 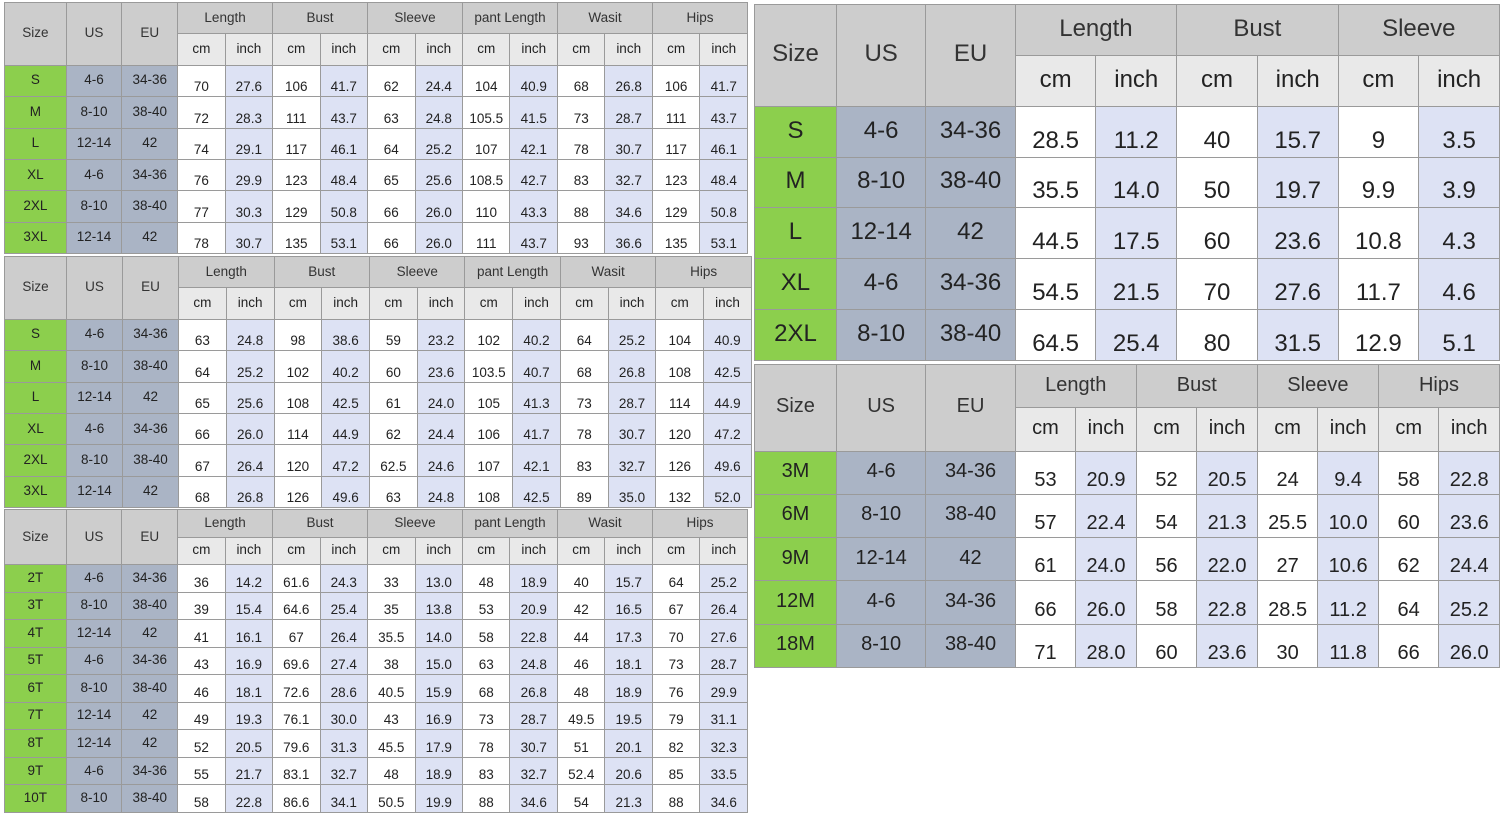 What do you see at coordinates (344, 578) in the screenshot?
I see `inch-value-cell: 24.3` at bounding box center [344, 578].